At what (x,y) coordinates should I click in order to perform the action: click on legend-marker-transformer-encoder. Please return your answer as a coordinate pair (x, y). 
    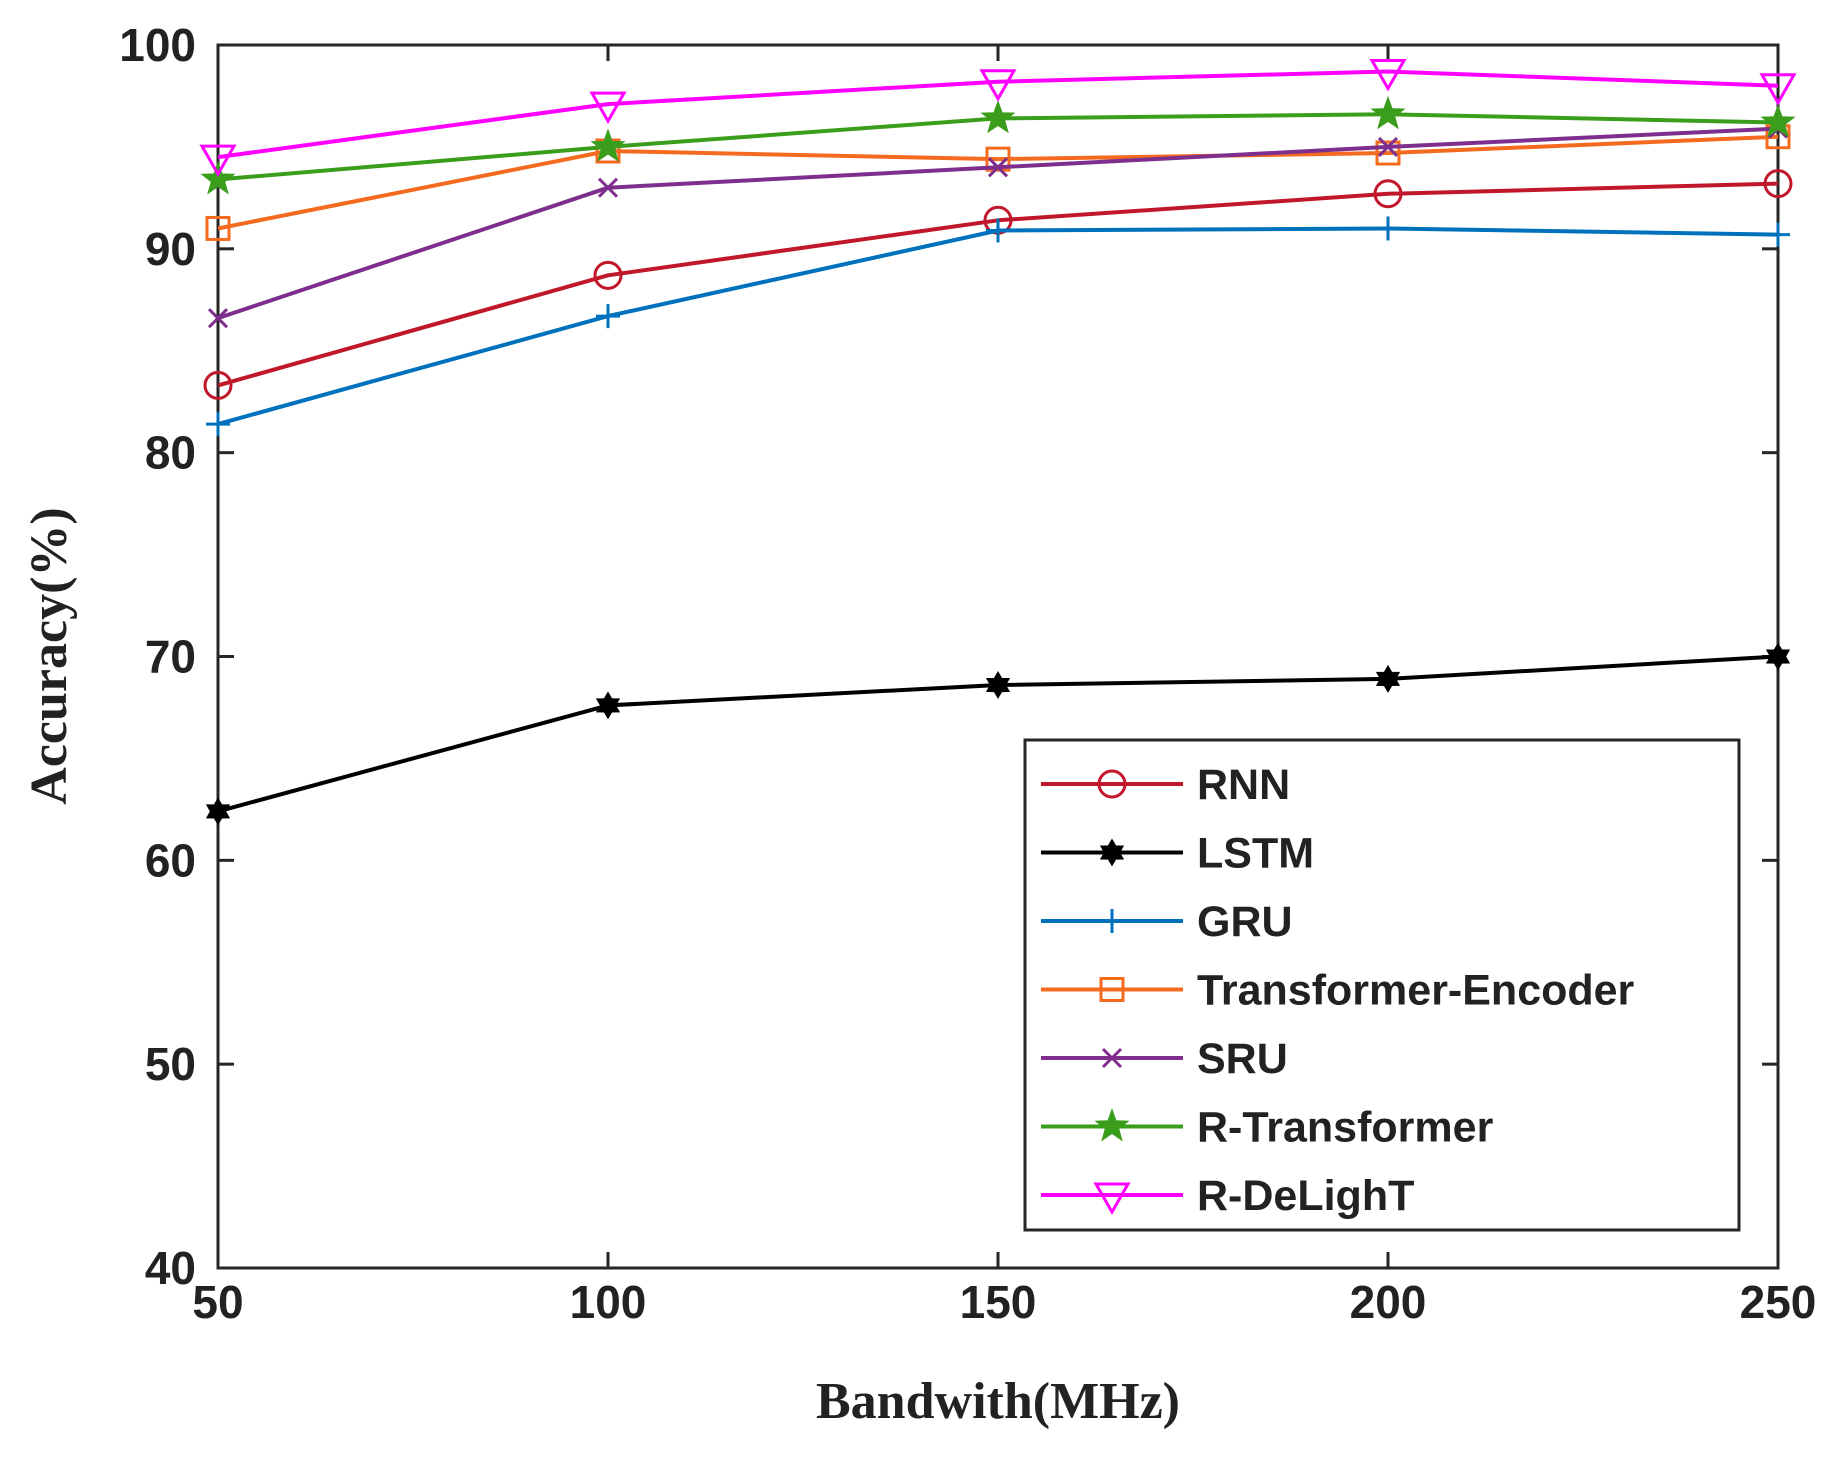
    Looking at the image, I should click on (1112, 989).